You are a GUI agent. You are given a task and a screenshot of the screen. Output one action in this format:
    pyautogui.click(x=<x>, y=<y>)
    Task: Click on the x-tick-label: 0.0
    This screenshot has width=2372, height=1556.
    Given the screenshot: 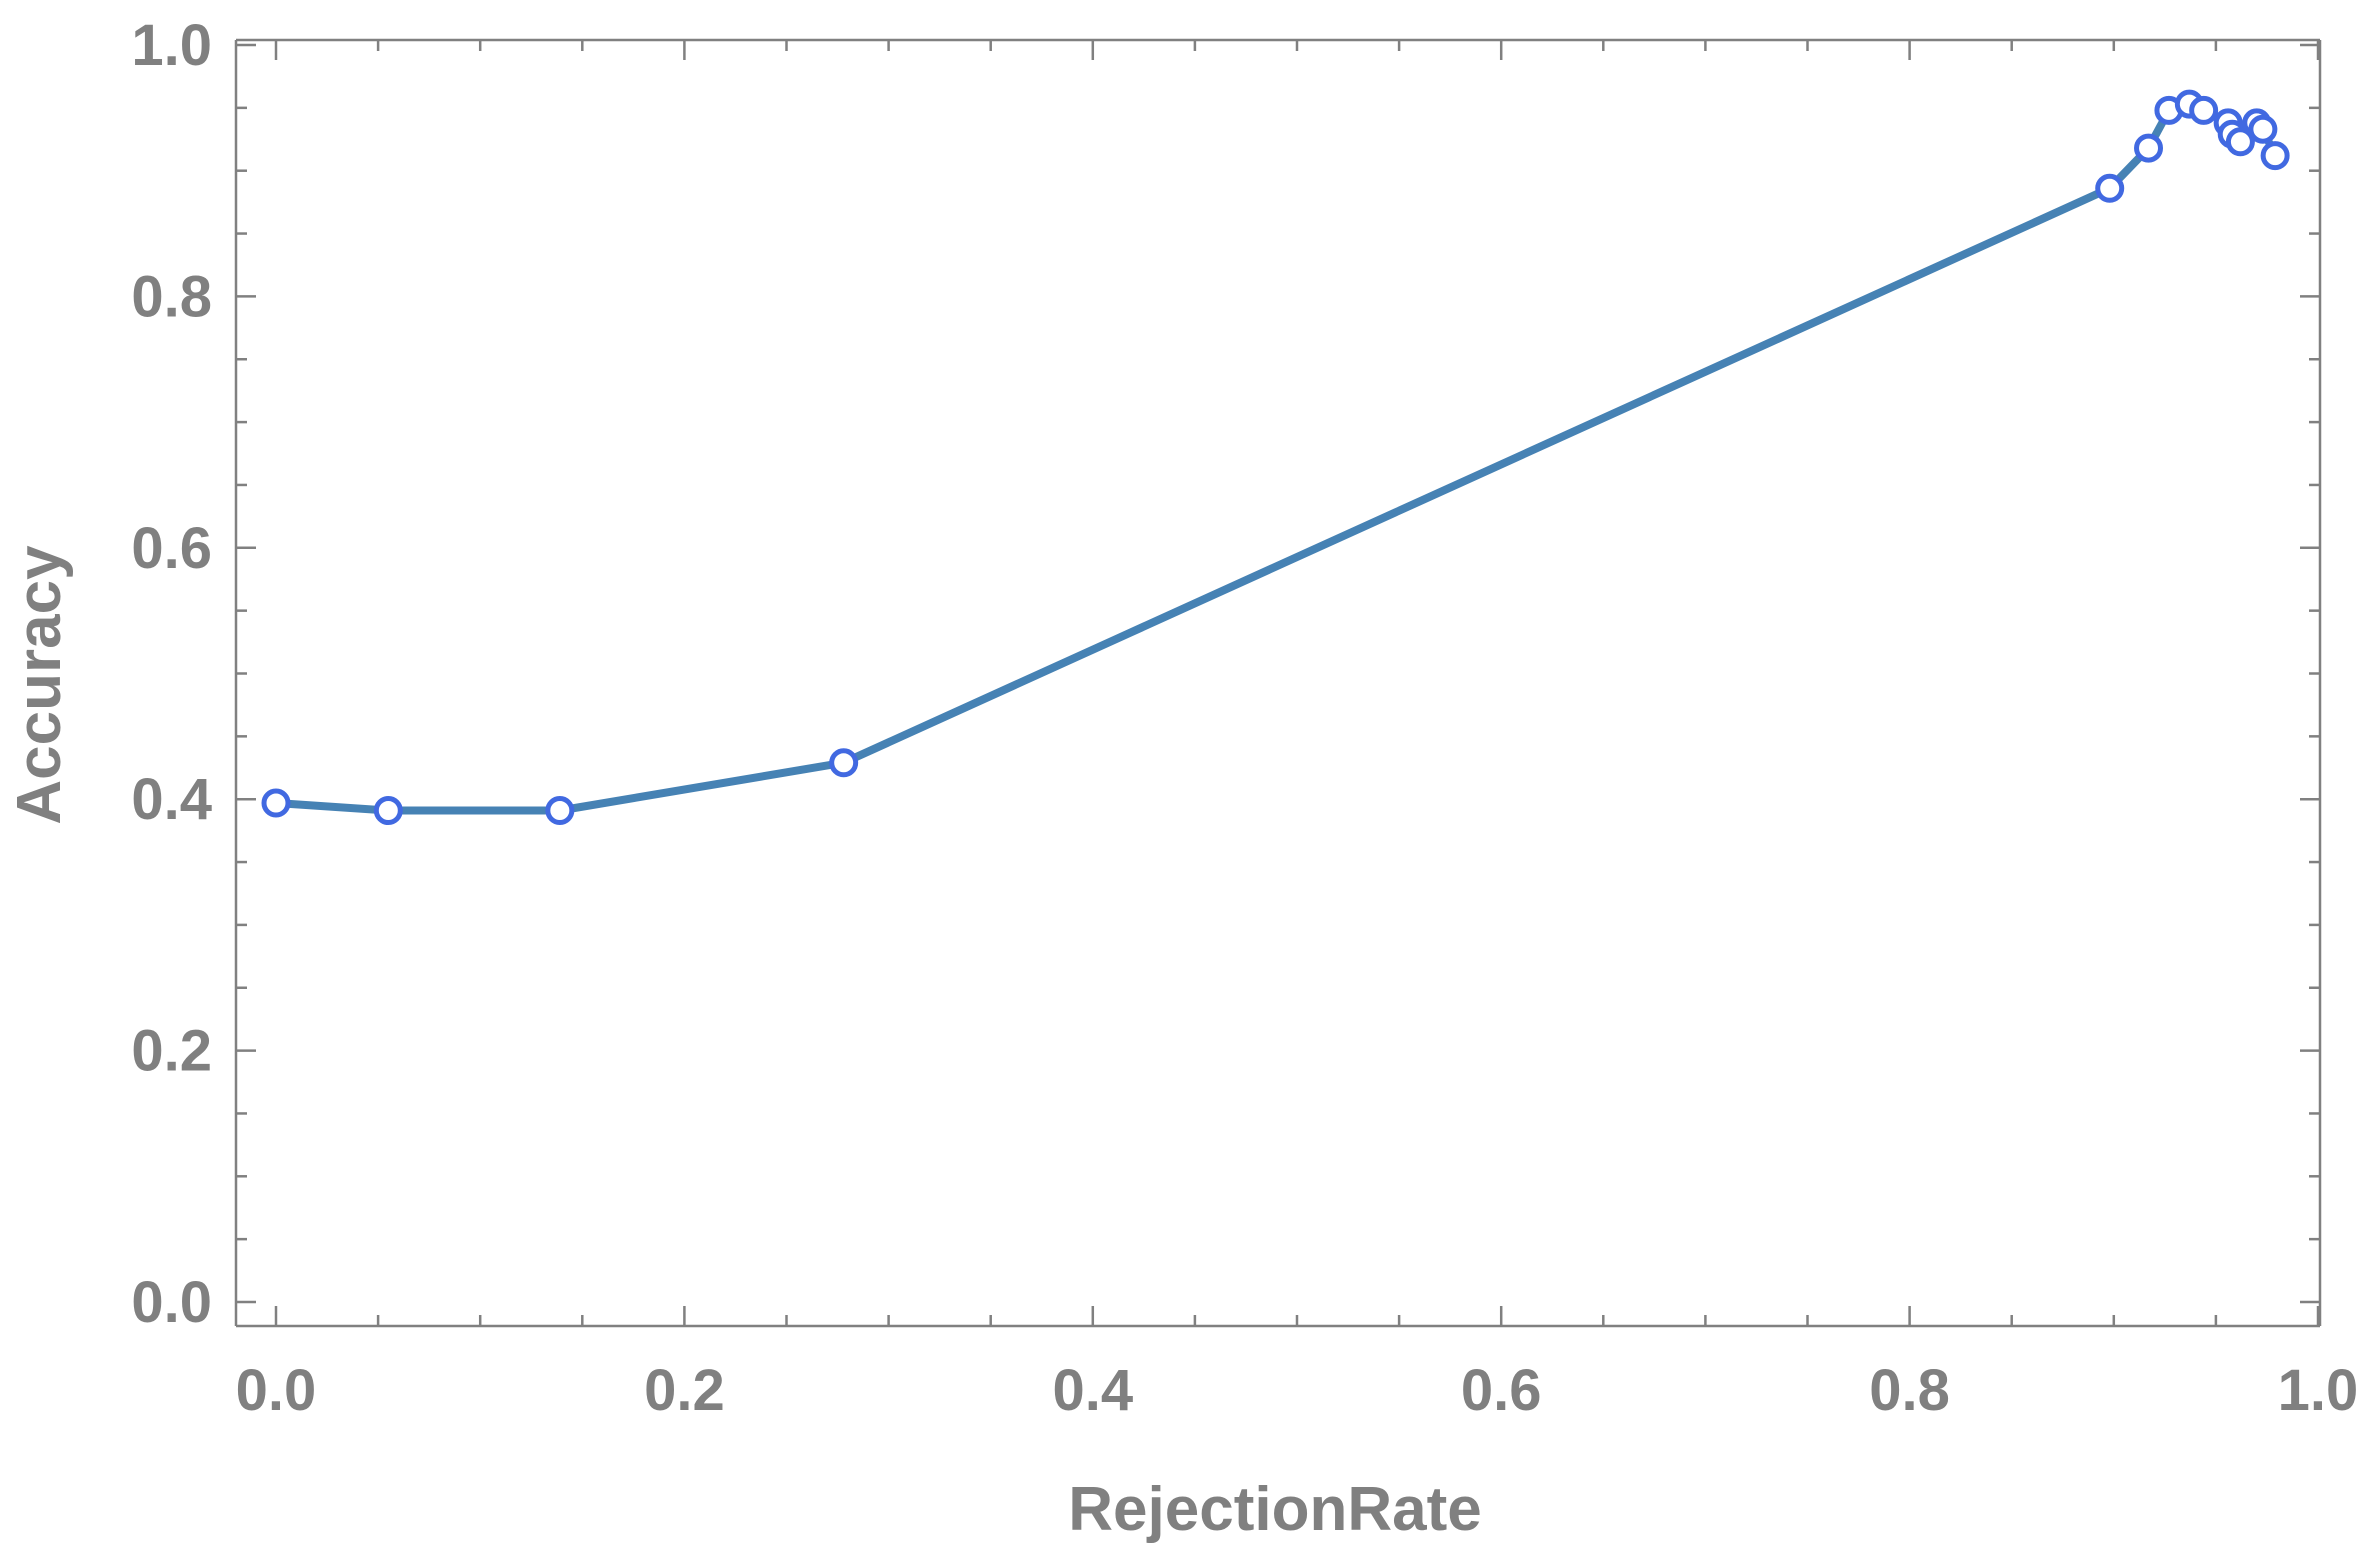 What is the action you would take?
    pyautogui.click(x=276, y=1390)
    